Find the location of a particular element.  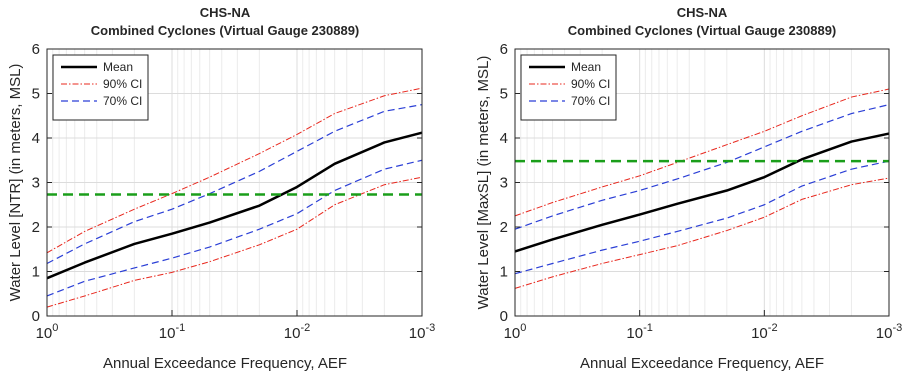

series-line-mean is located at coordinates (702, 192).